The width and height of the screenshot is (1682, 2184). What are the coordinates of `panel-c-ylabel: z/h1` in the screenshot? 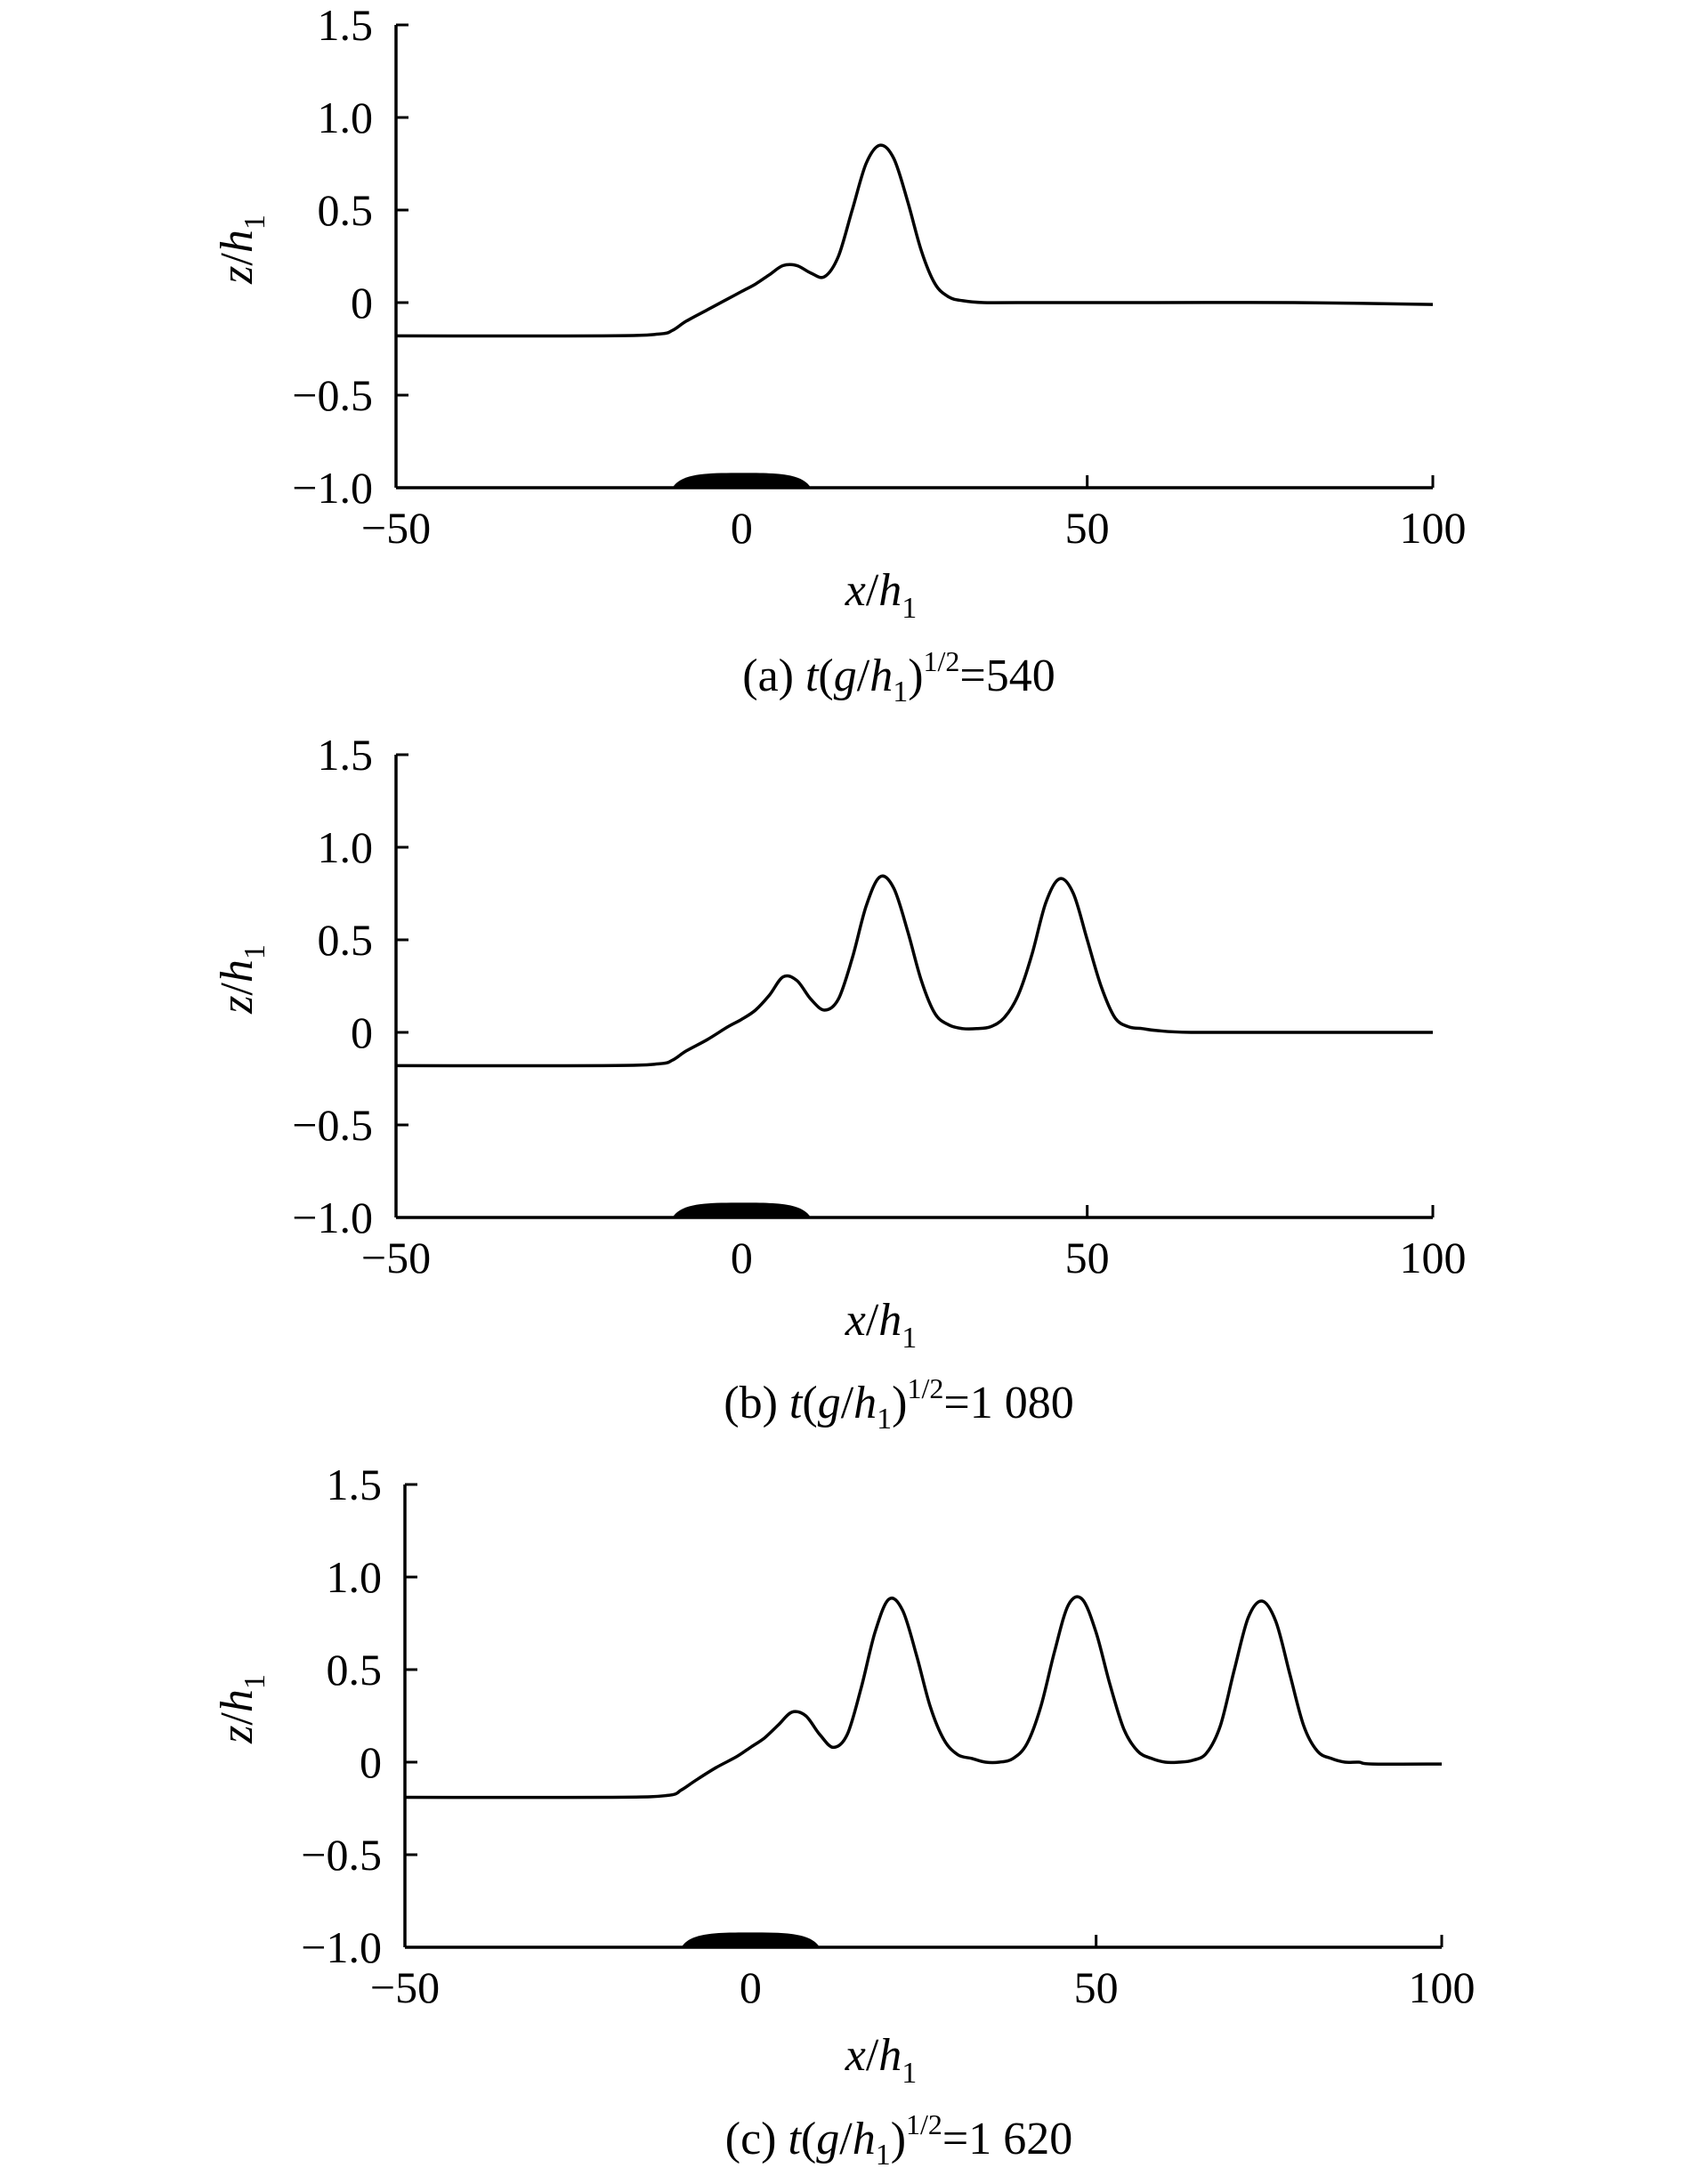 It's located at (241, 1709).